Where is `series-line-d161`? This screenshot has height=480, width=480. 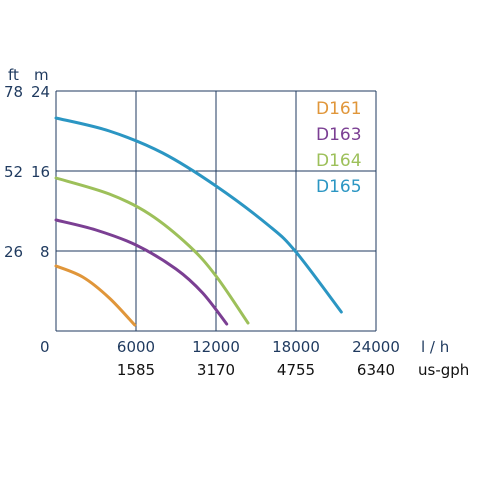
series-line-d161 is located at coordinates (95, 295).